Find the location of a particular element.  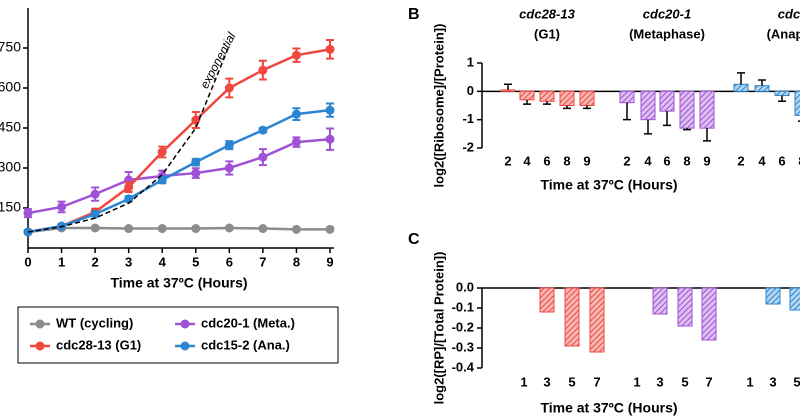

group-subtitle: (G1) is located at coordinates (547, 33).